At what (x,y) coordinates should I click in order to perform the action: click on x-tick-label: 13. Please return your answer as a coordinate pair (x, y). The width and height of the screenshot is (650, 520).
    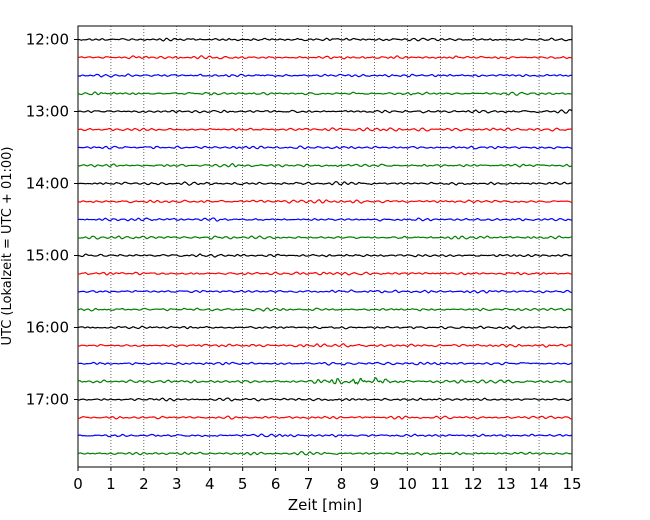
    Looking at the image, I should click on (506, 484).